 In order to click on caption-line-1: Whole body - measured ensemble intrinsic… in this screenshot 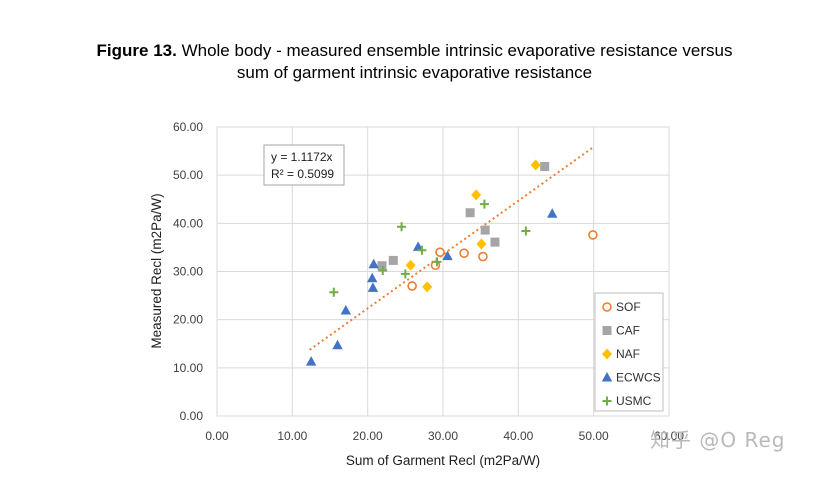, I will do `click(457, 50)`.